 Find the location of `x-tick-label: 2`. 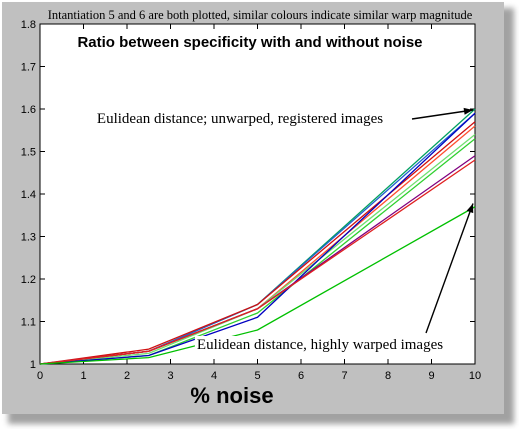

x-tick-label: 2 is located at coordinates (127, 376).